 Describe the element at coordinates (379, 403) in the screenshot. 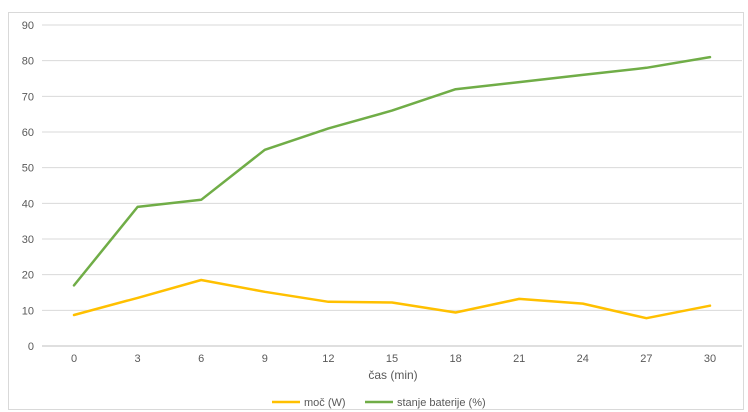

I see `legend: moč (W) stanje baterije (%)` at that location.